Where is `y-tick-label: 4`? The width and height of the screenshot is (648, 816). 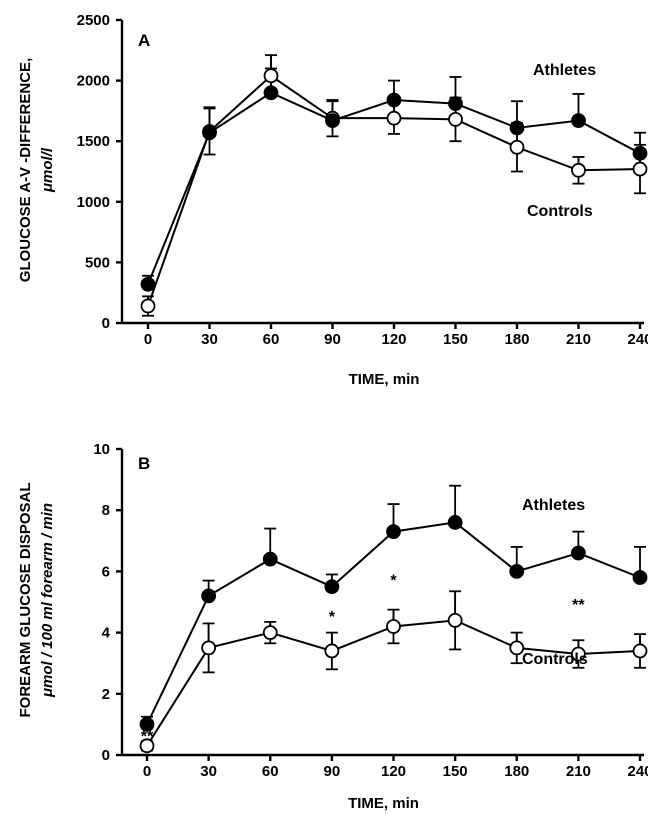
y-tick-label: 4 is located at coordinates (106, 633).